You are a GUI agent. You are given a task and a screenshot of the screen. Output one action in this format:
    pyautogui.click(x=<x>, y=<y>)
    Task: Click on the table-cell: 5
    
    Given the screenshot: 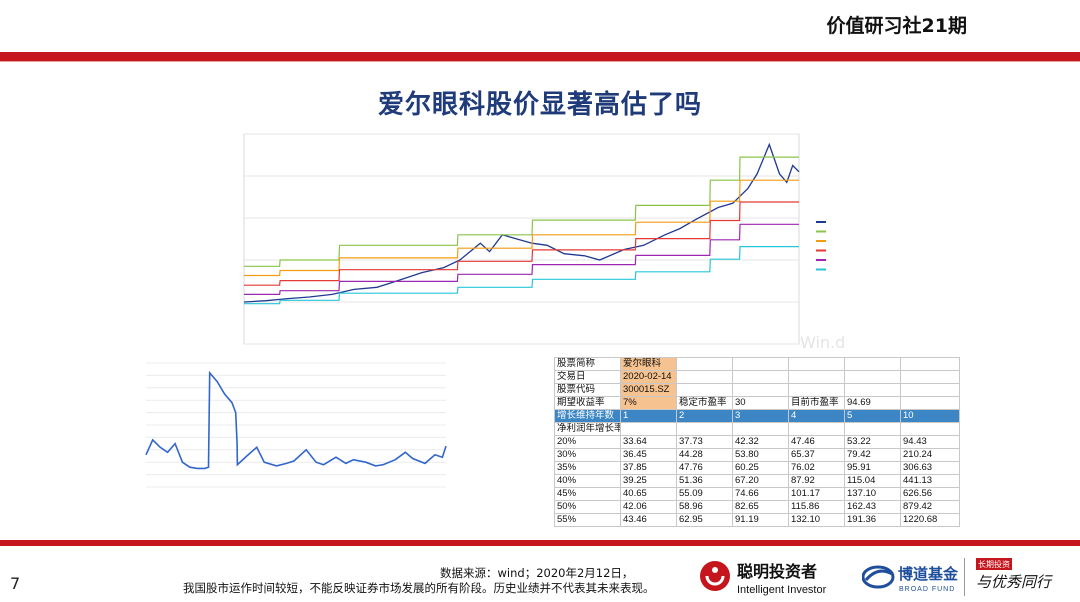 What is the action you would take?
    pyautogui.click(x=872, y=416)
    